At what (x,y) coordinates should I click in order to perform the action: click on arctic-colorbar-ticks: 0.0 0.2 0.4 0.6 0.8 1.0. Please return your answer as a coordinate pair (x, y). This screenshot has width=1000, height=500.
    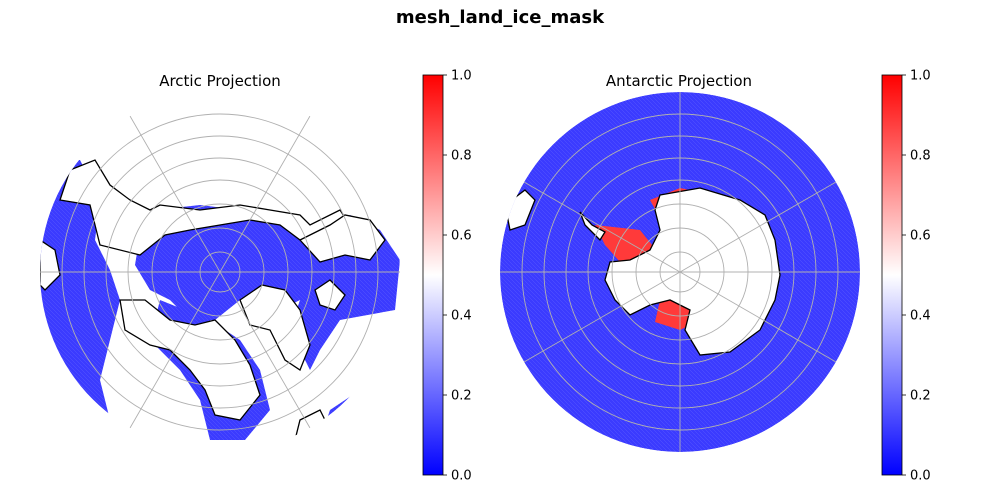
    Looking at the image, I should click on (457, 276).